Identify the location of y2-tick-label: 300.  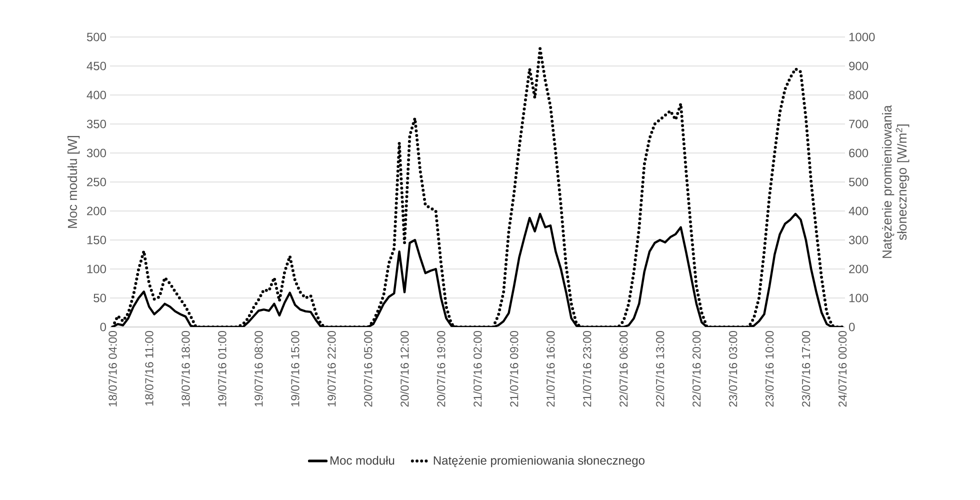
(858, 240).